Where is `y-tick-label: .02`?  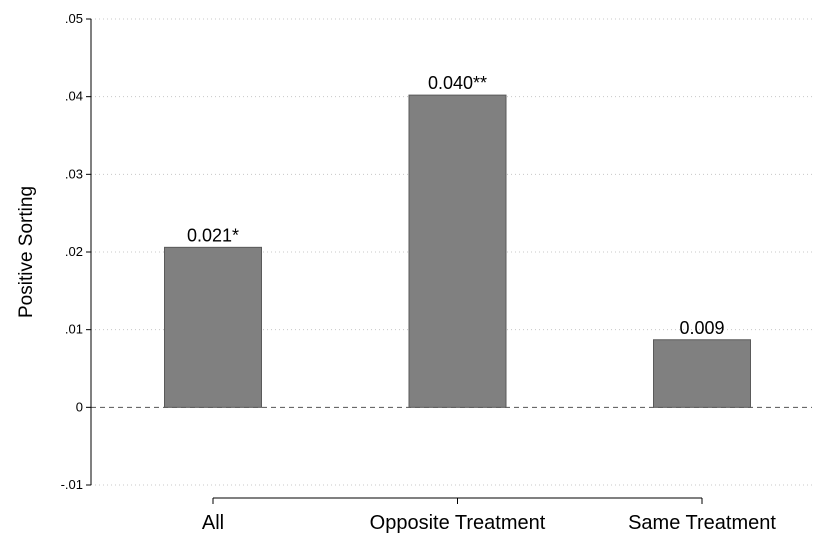 y-tick-label: .02 is located at coordinates (74, 251).